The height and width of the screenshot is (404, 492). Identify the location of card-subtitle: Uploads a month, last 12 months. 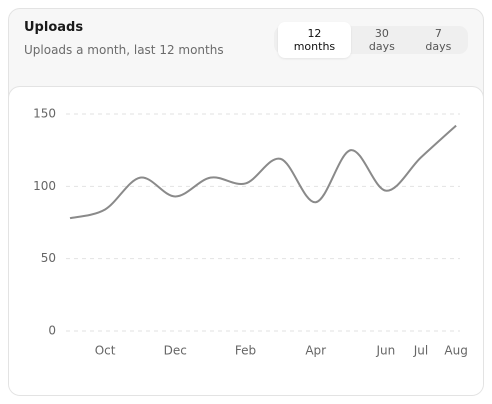
(124, 50).